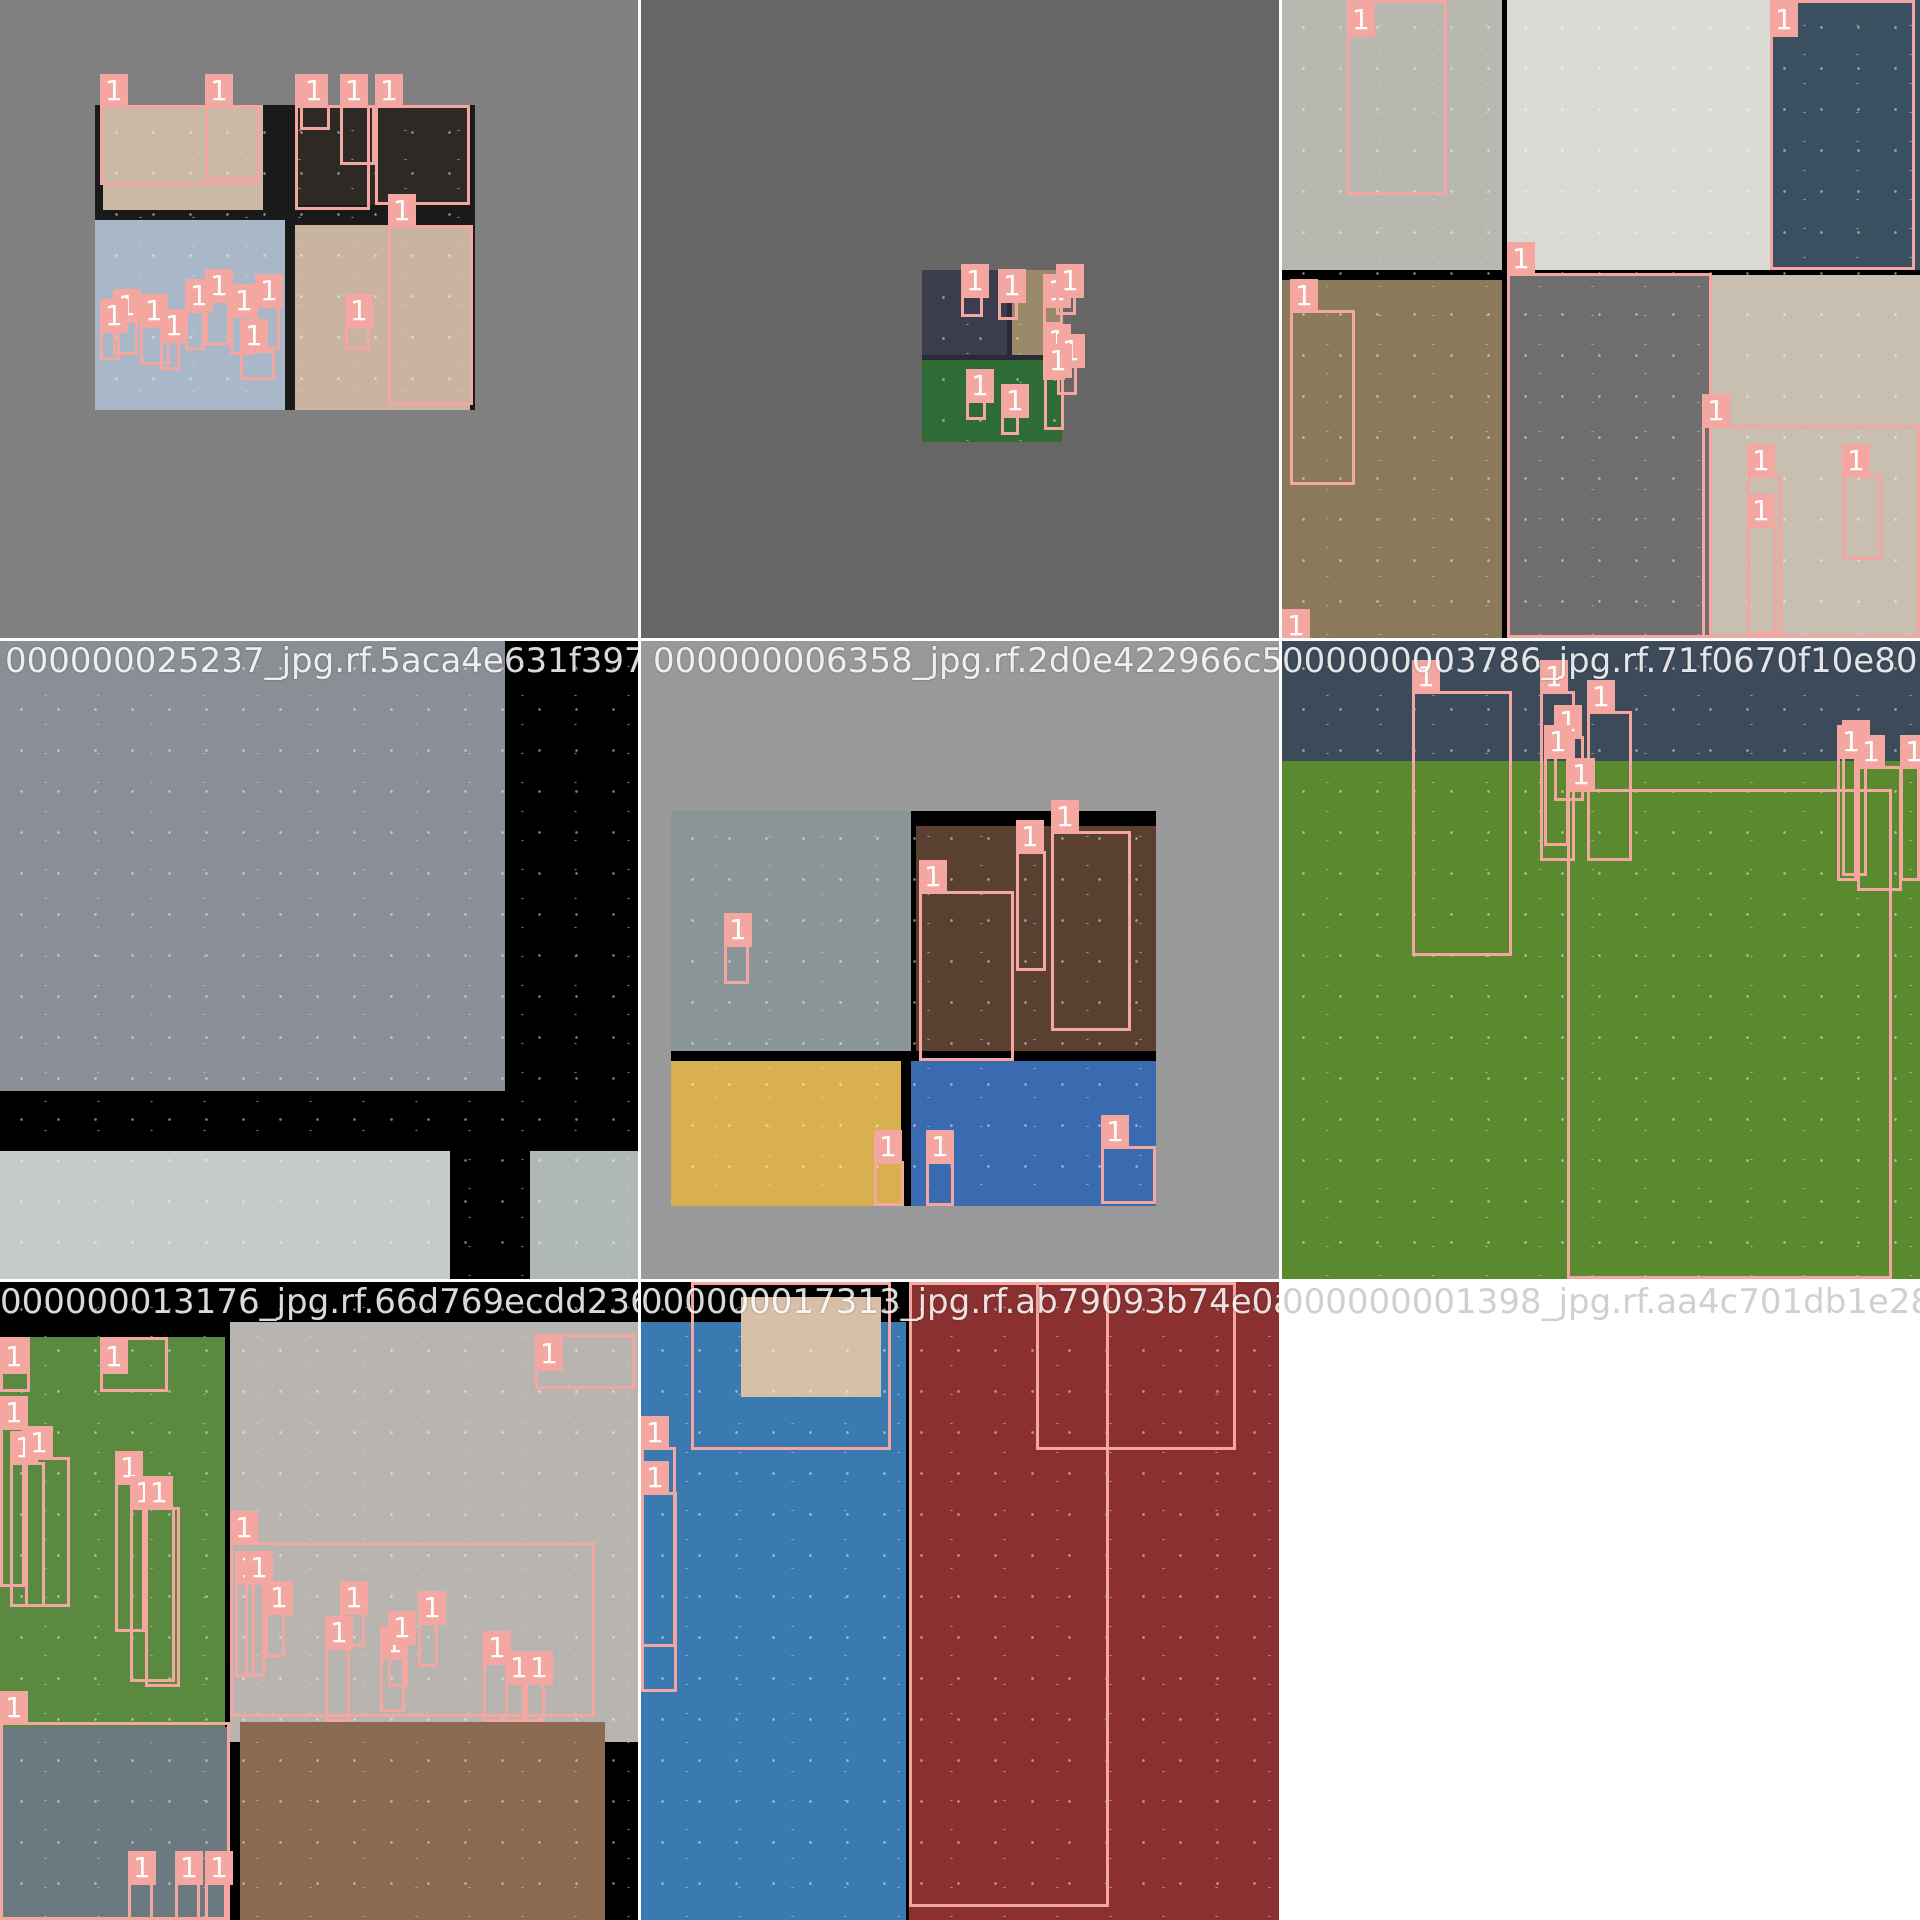  What do you see at coordinates (1601, 1302) in the screenshot?
I see `tile-filename: 000000001398_jpg.rf.aa4c701db1e28` at bounding box center [1601, 1302].